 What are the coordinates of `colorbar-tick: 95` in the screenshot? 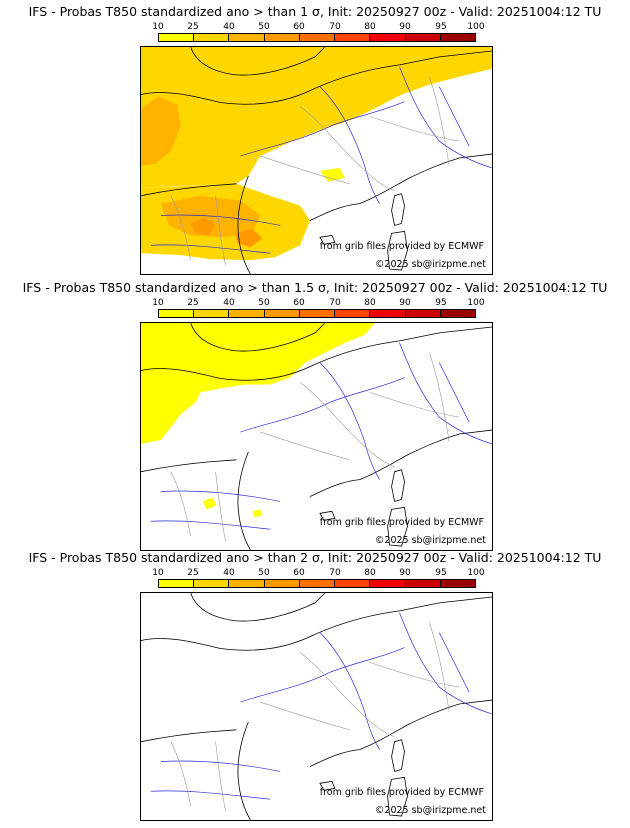 It's located at (441, 303).